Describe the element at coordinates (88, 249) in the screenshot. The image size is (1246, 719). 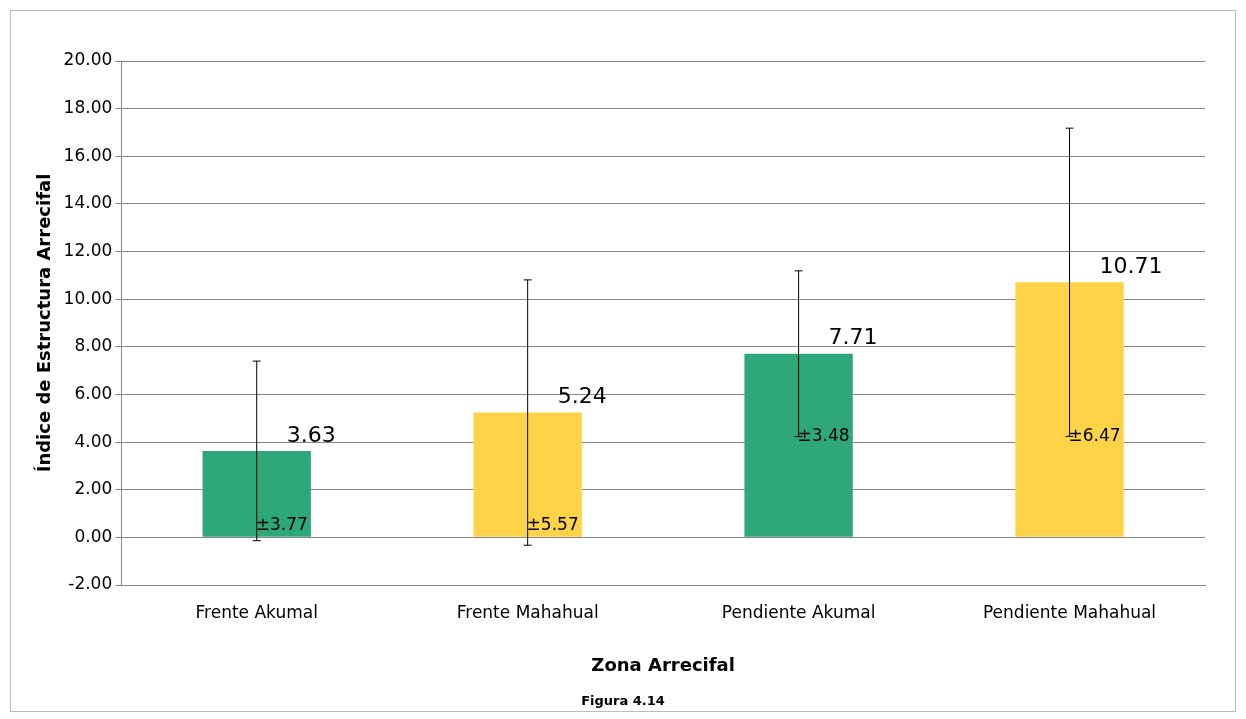
I see `y-tick-label: 12.00` at that location.